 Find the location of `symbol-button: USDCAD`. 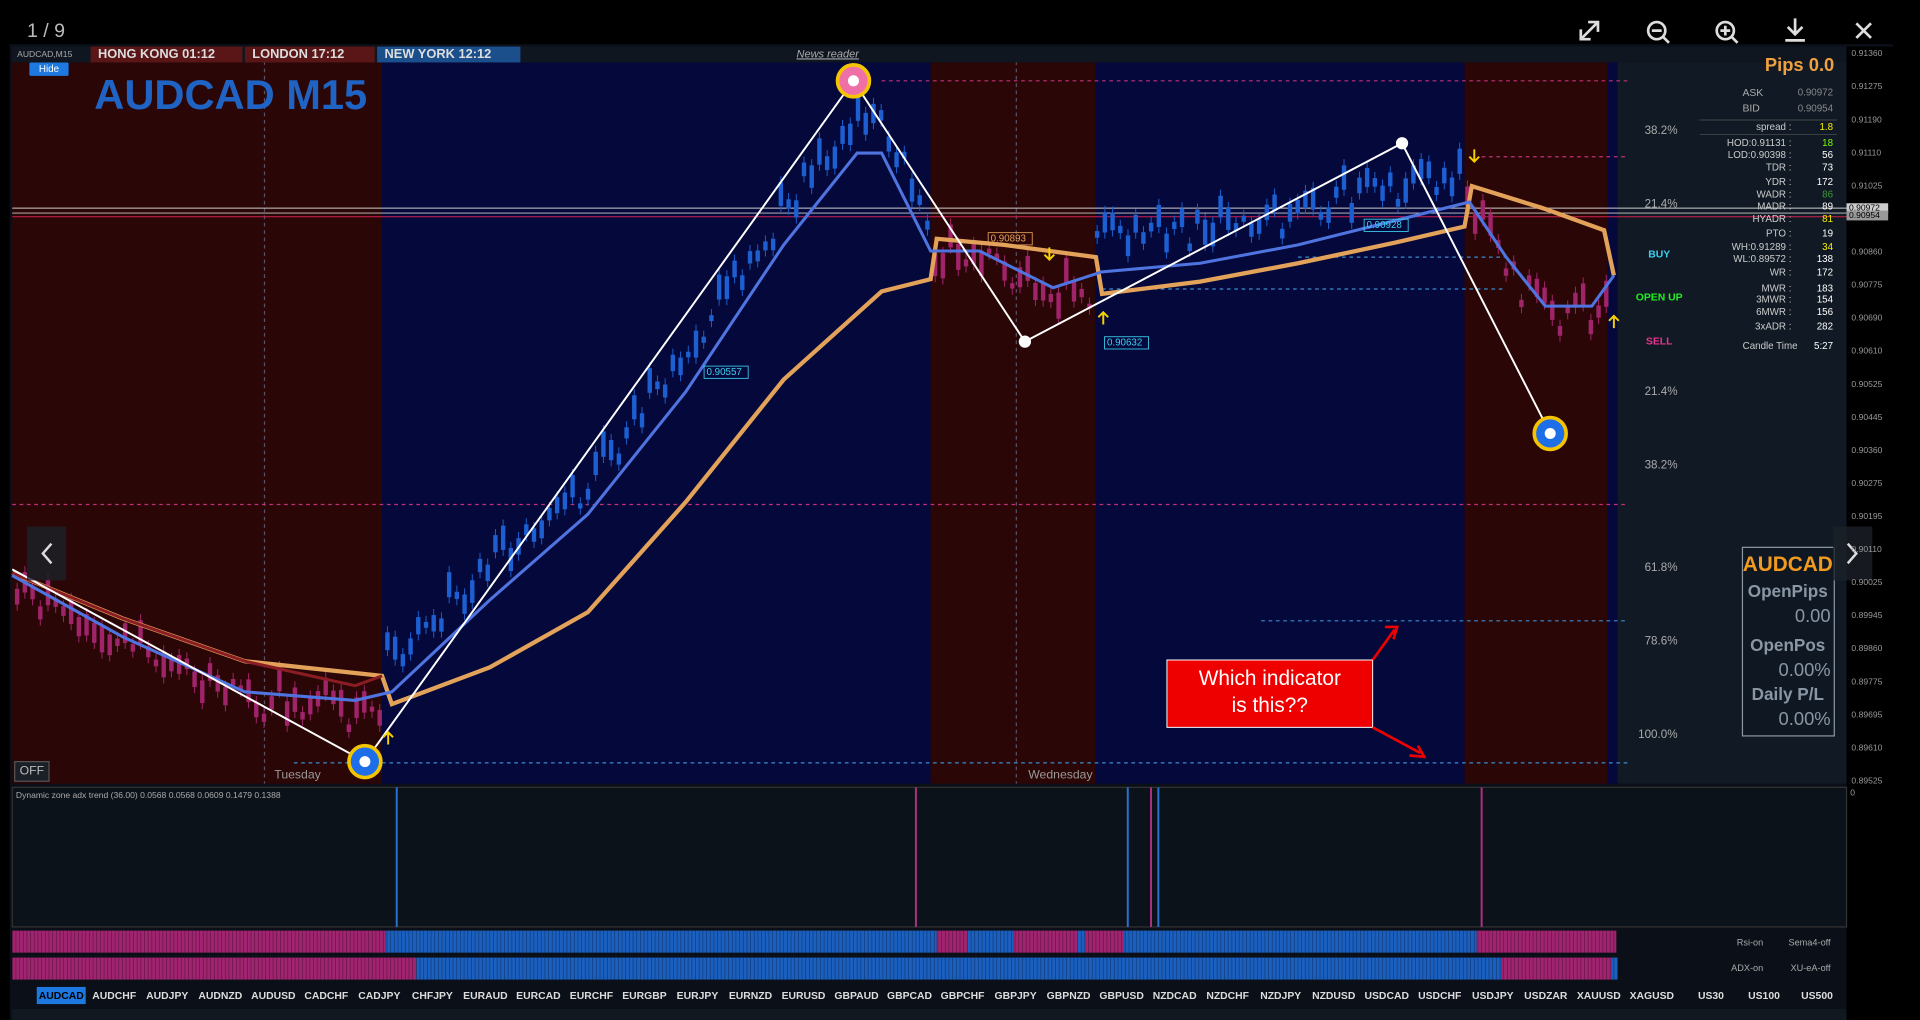

symbol-button: USDCAD is located at coordinates (1387, 996).